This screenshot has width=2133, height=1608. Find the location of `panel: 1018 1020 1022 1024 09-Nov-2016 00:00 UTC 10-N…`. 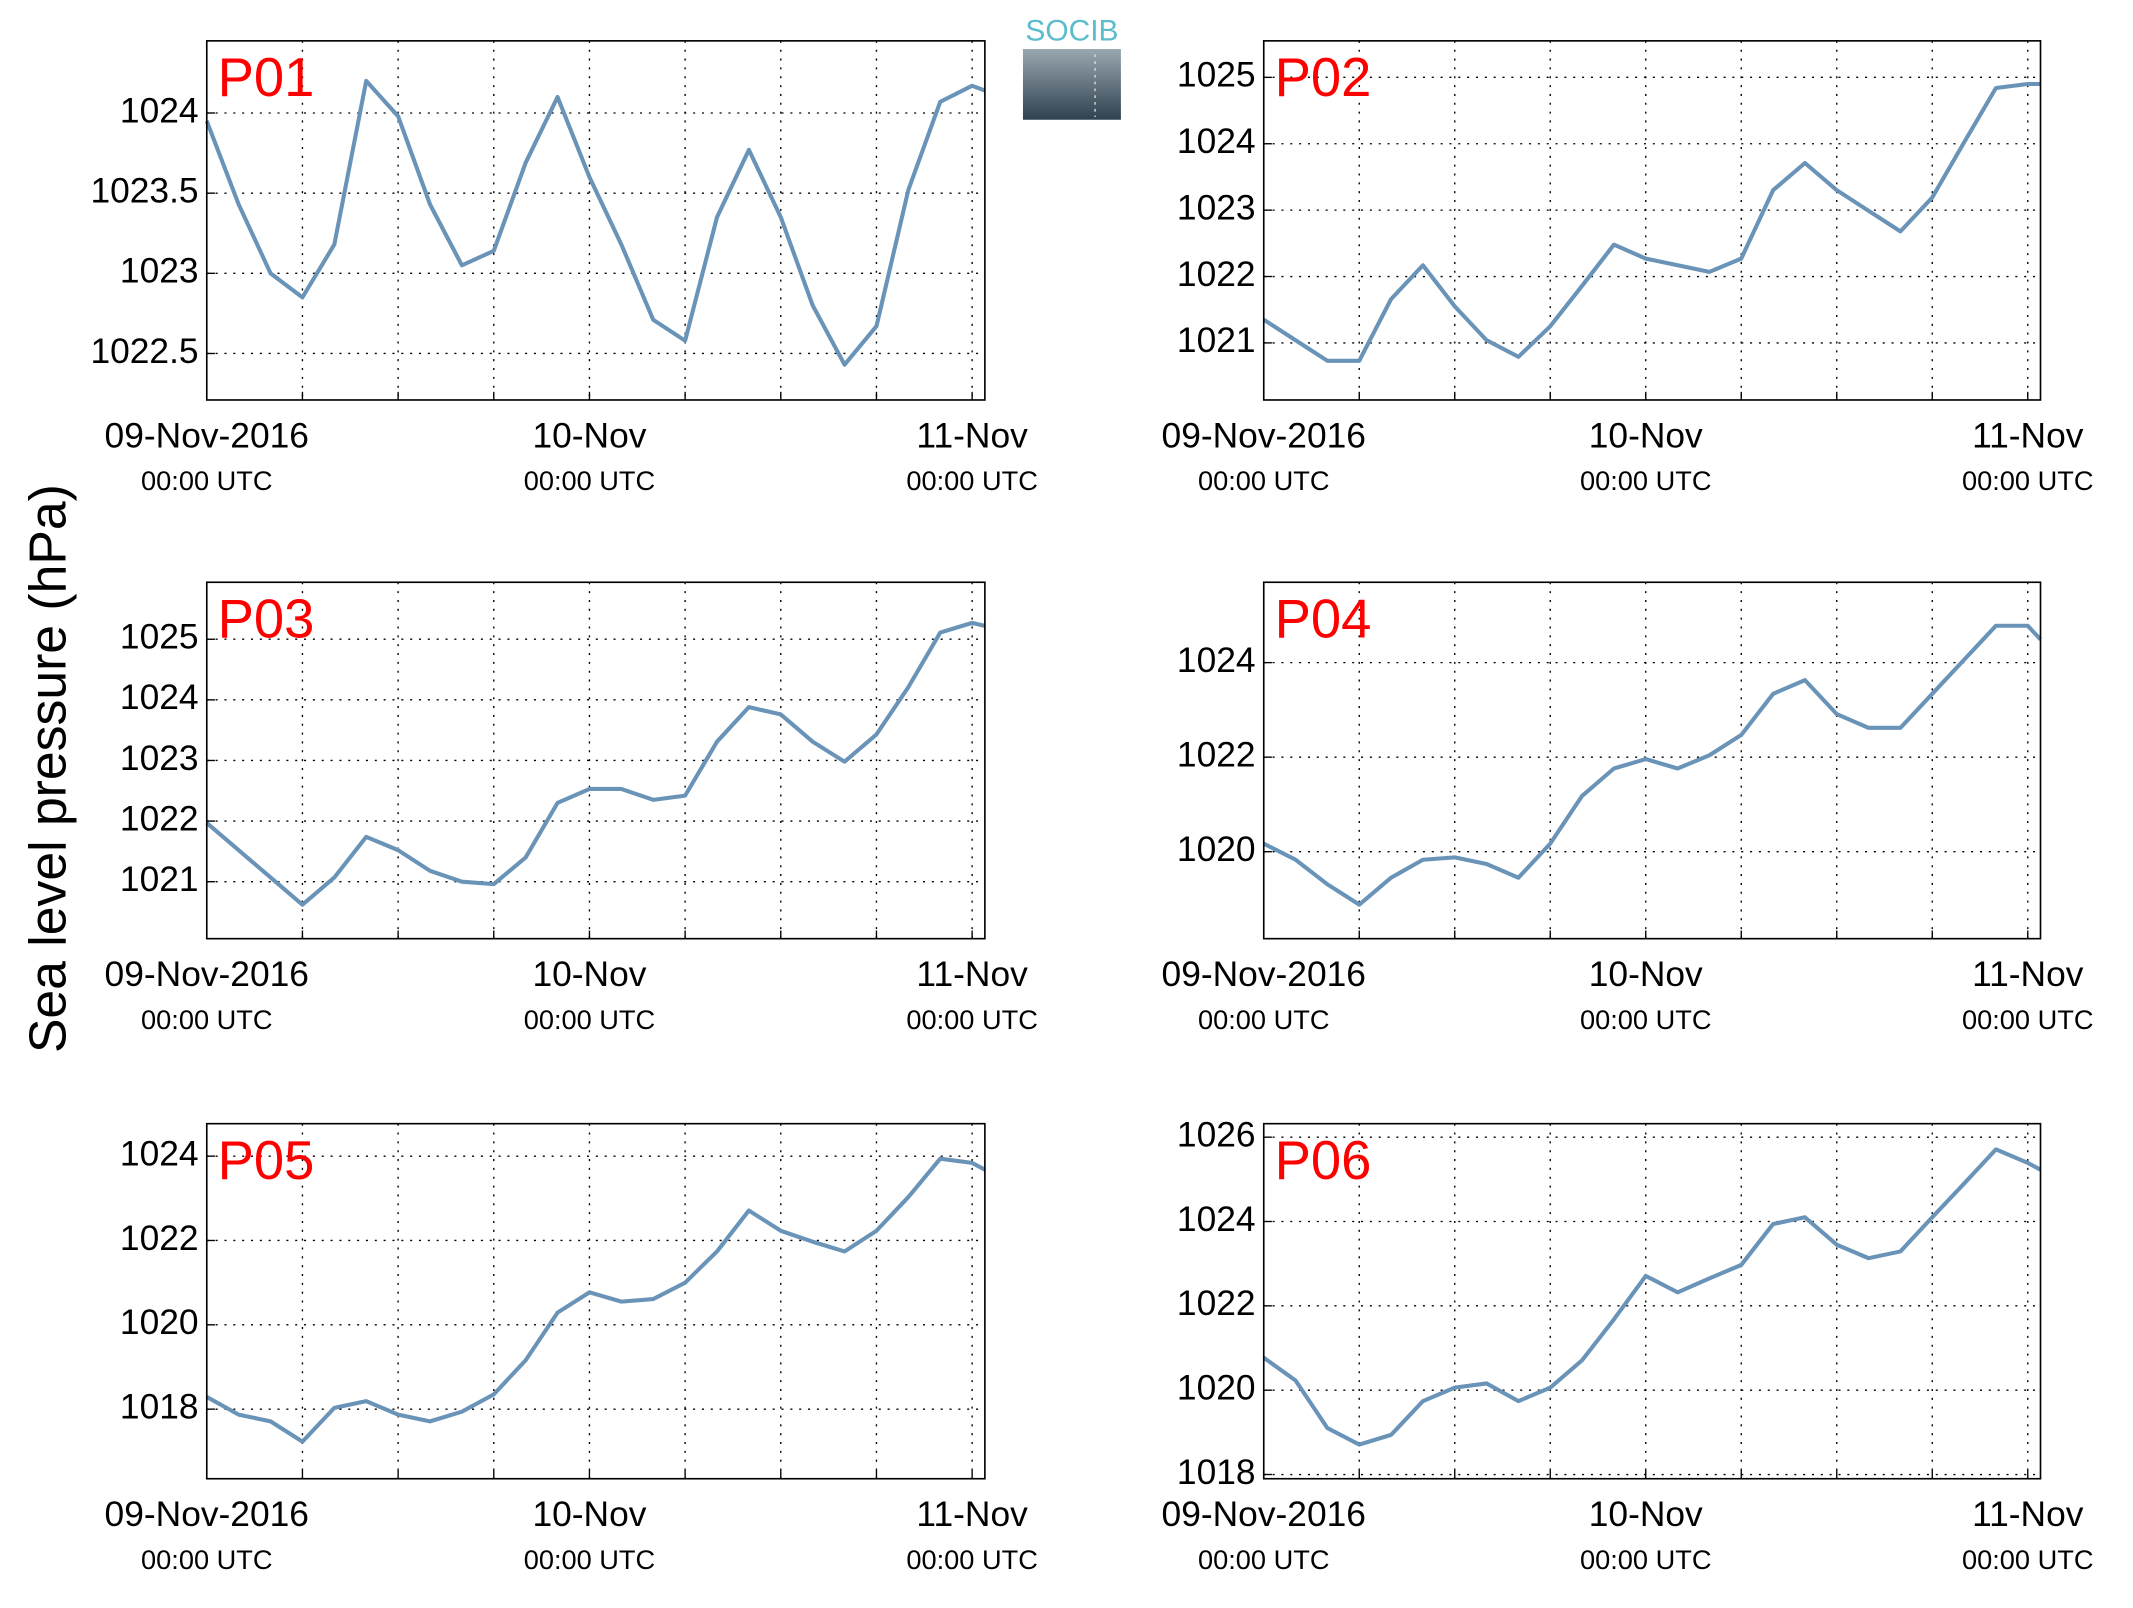

panel: 1018 1020 1022 1024 09-Nov-2016 00:00 UTC 10-N… is located at coordinates (571, 1348).